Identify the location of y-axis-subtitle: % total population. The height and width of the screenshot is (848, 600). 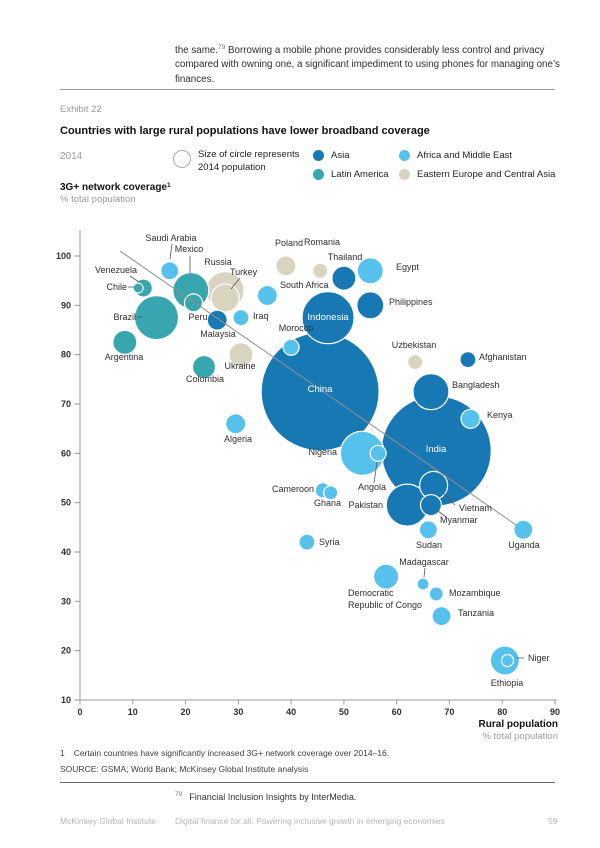
(98, 199).